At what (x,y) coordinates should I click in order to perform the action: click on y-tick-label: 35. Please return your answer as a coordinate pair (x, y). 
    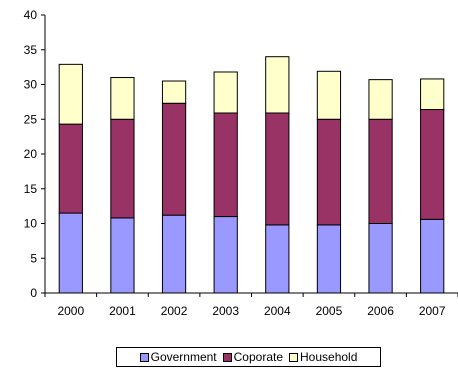
    Looking at the image, I should click on (31, 50).